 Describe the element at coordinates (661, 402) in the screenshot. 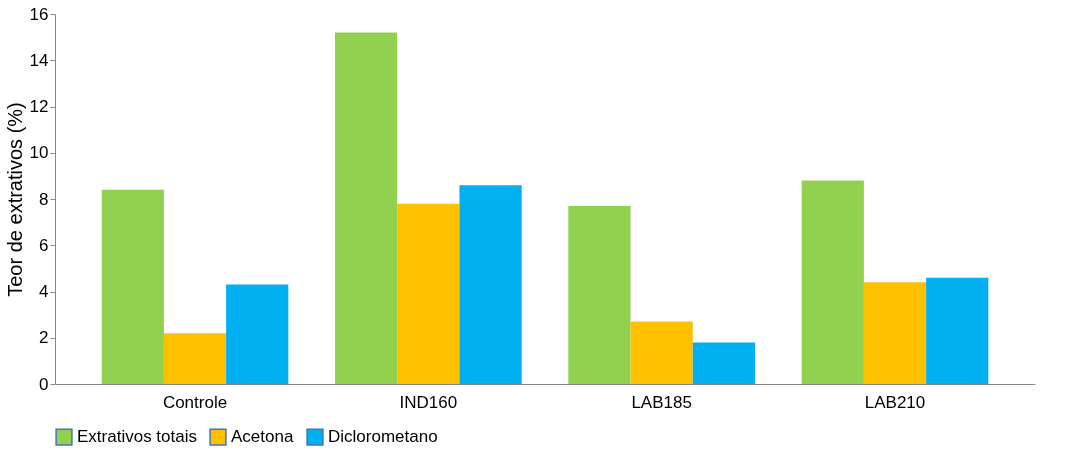

I see `x-tick-label: LAB185` at that location.